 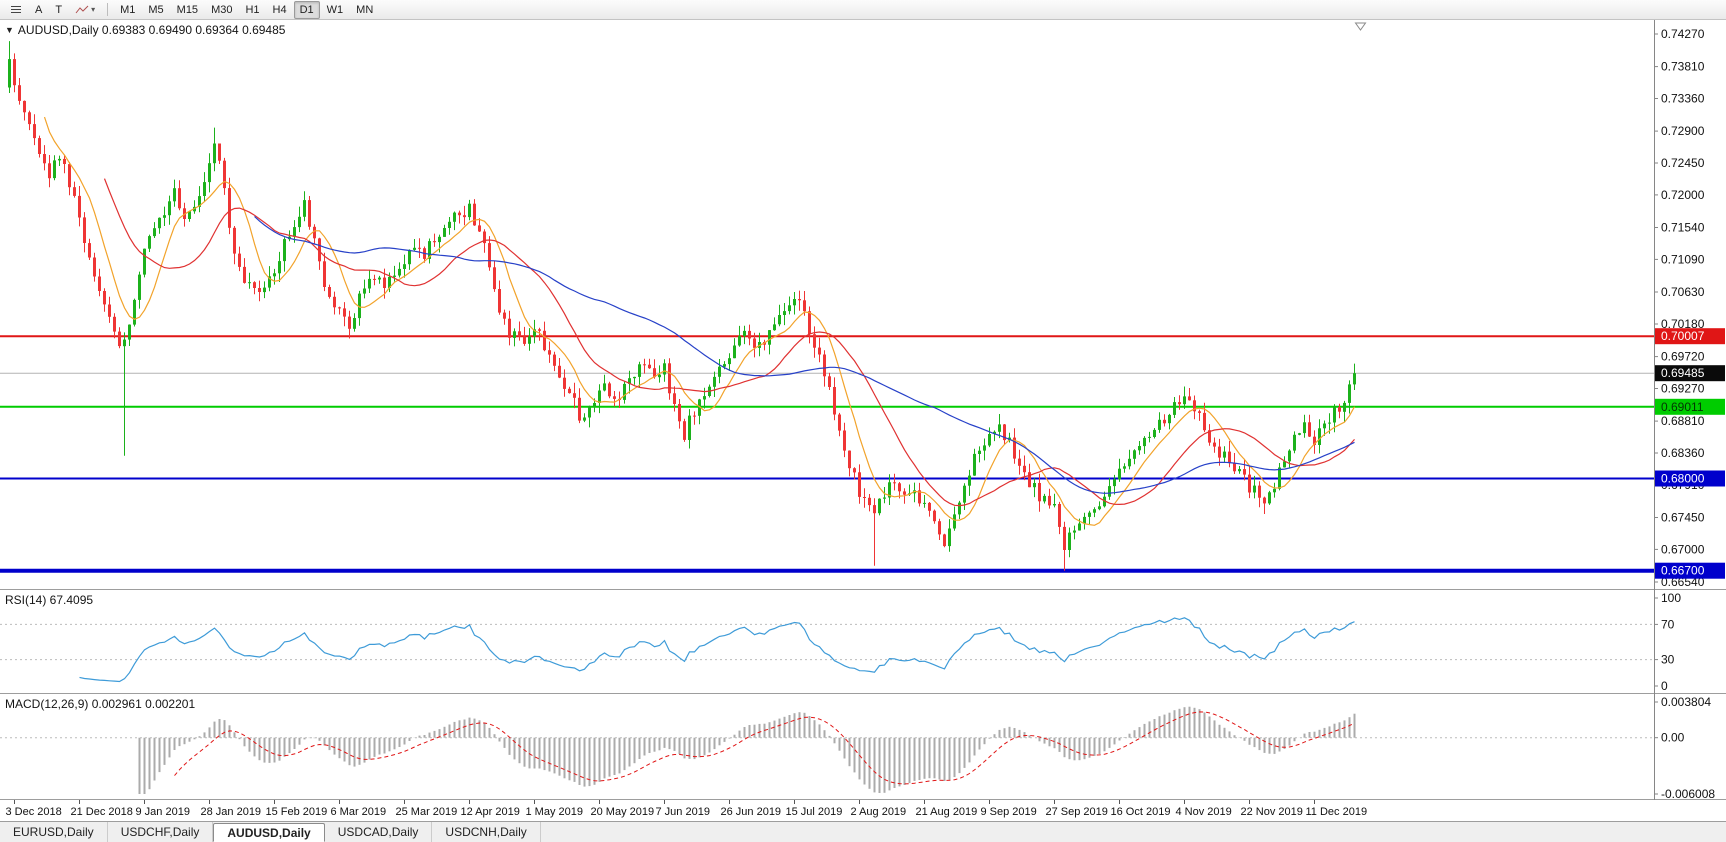 I want to click on svg-text: 0.73810, so click(x=1683, y=67).